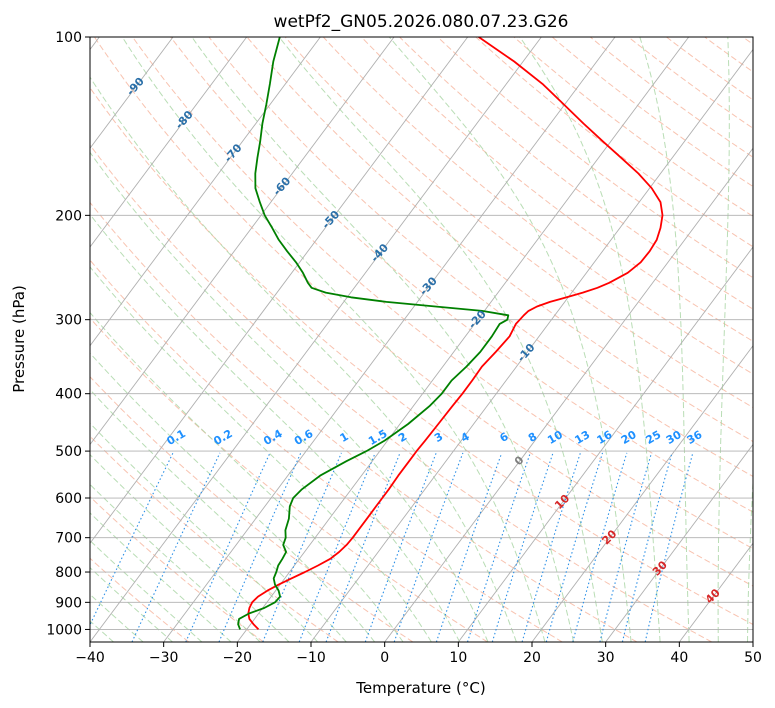 This screenshot has width=775, height=708. Describe the element at coordinates (532, 658) in the screenshot. I see `x-tick-label: 20` at that location.